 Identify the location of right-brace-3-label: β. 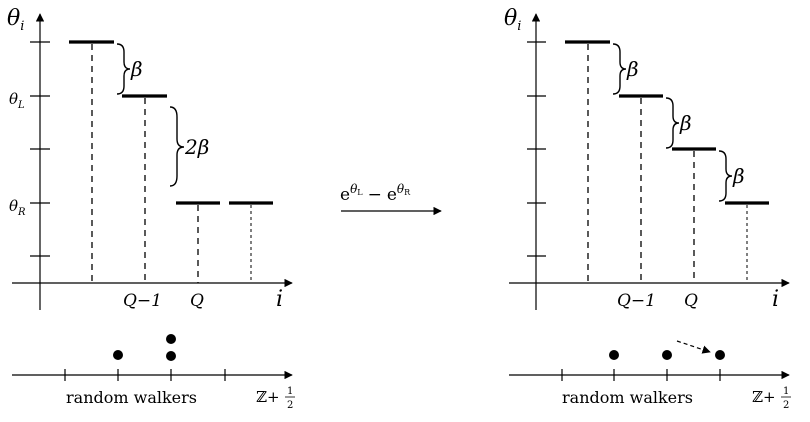
(738, 176).